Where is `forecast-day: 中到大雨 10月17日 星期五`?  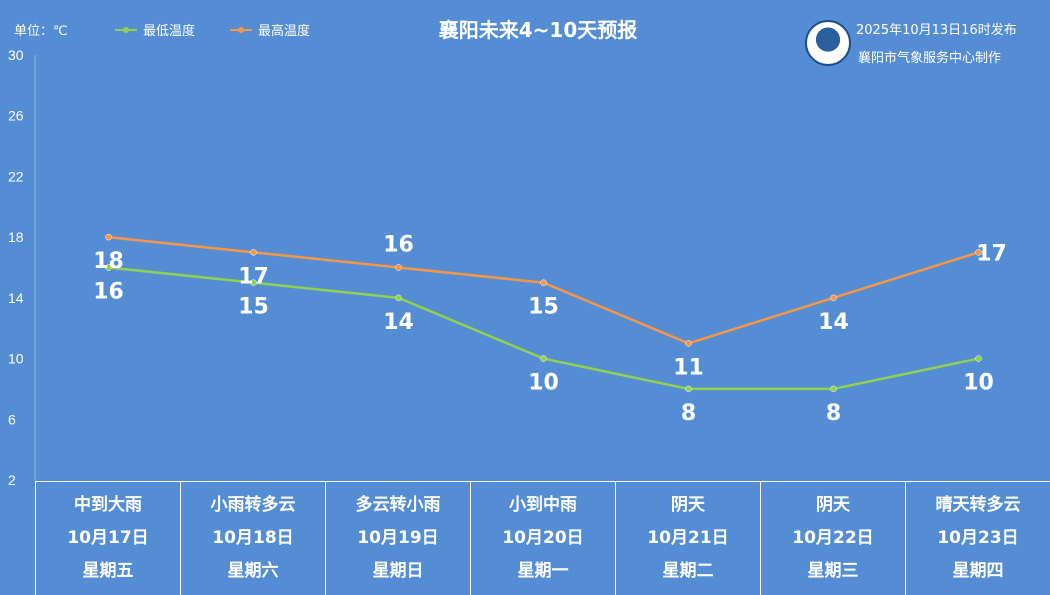
forecast-day: 中到大雨 10月17日 星期五 is located at coordinates (108, 538).